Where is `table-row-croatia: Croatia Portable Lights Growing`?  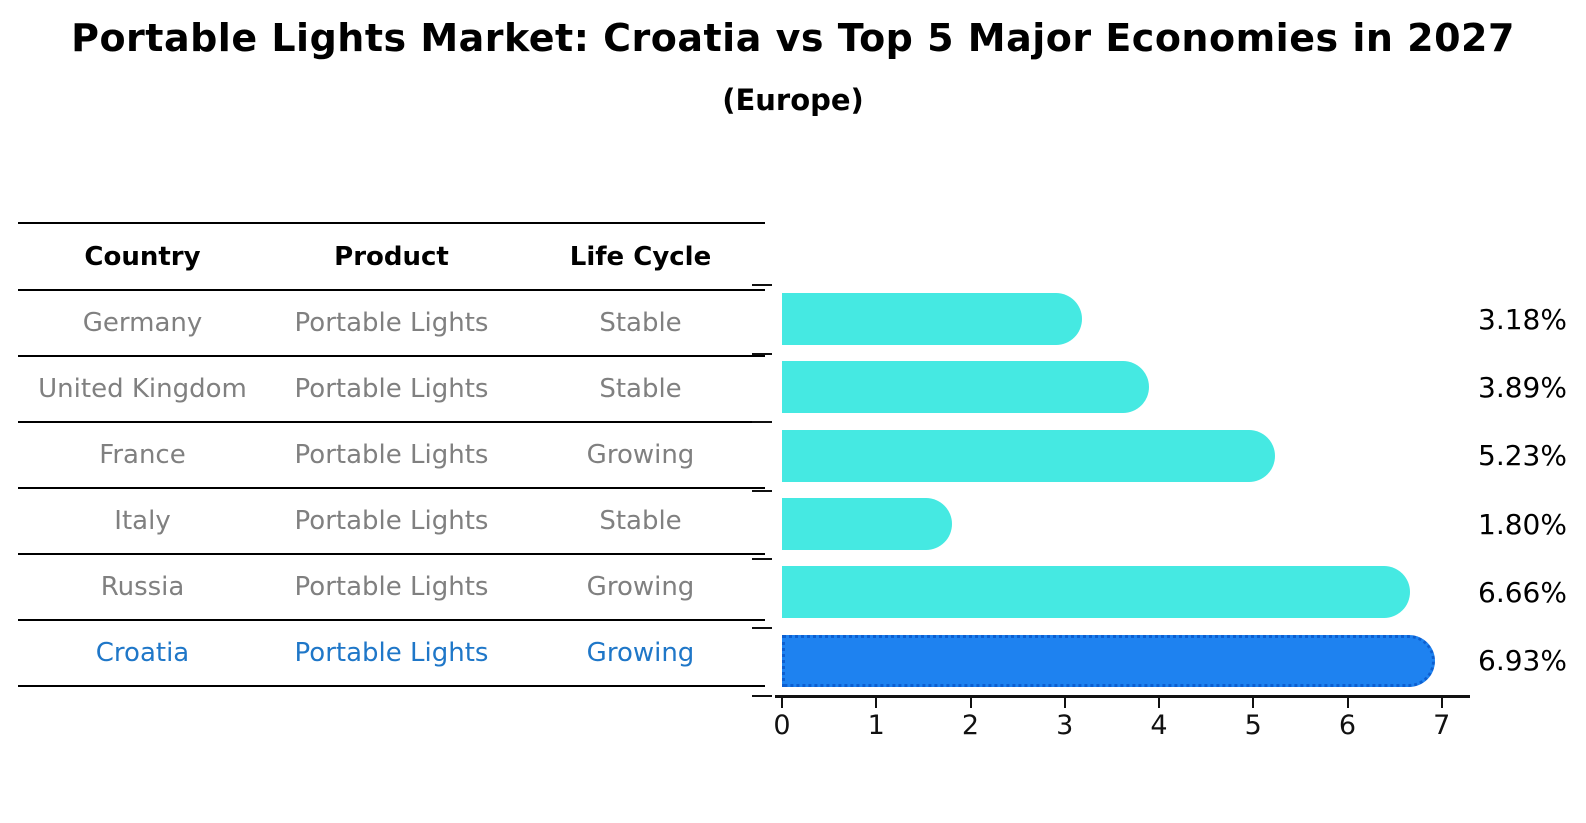 table-row-croatia: Croatia Portable Lights Growing is located at coordinates (391, 654).